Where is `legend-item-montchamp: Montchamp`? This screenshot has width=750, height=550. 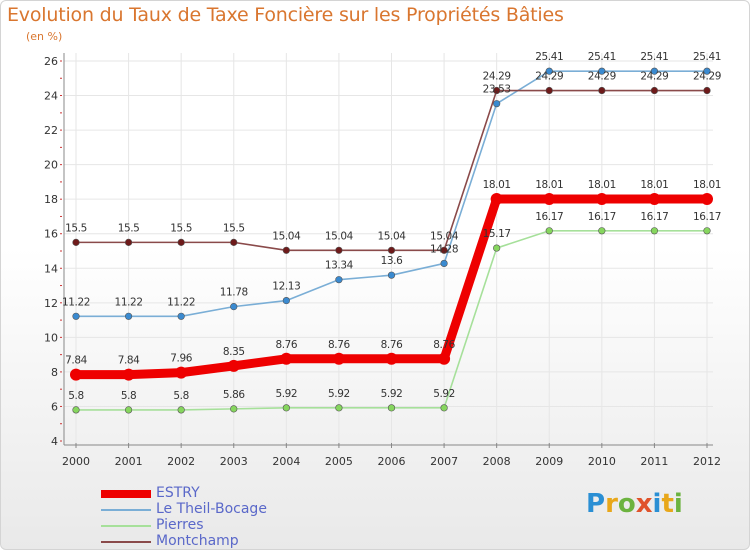
legend-item-montchamp: Montchamp is located at coordinates (251, 541).